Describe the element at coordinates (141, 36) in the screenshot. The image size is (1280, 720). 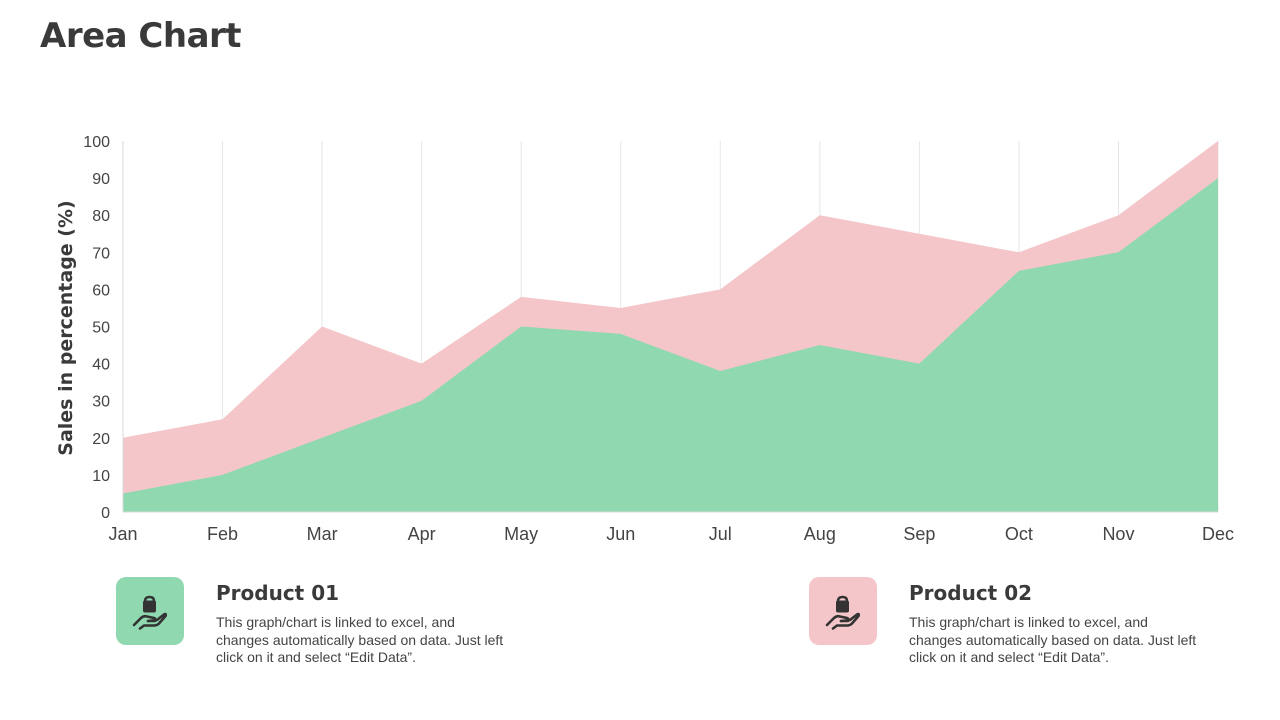
I see `page-title: Area Chart` at that location.